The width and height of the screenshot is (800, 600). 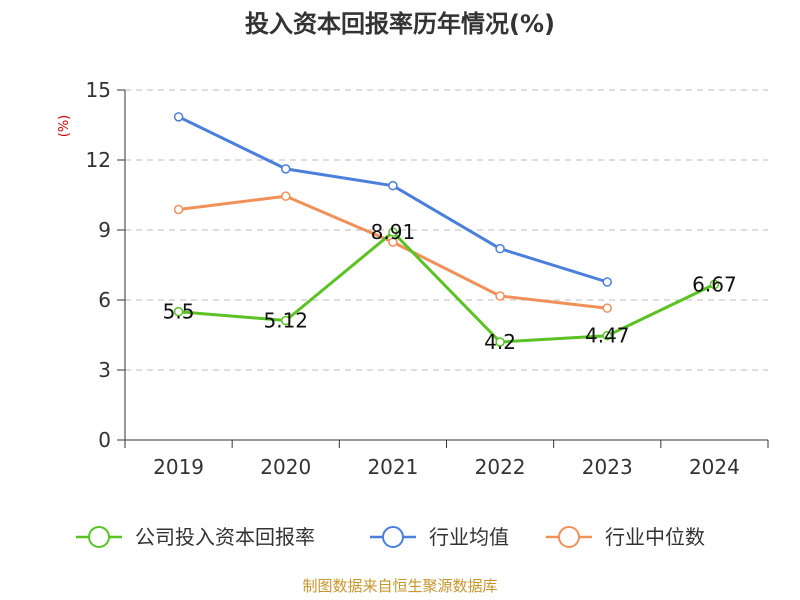 What do you see at coordinates (104, 440) in the screenshot?
I see `y-tick-label: 0` at bounding box center [104, 440].